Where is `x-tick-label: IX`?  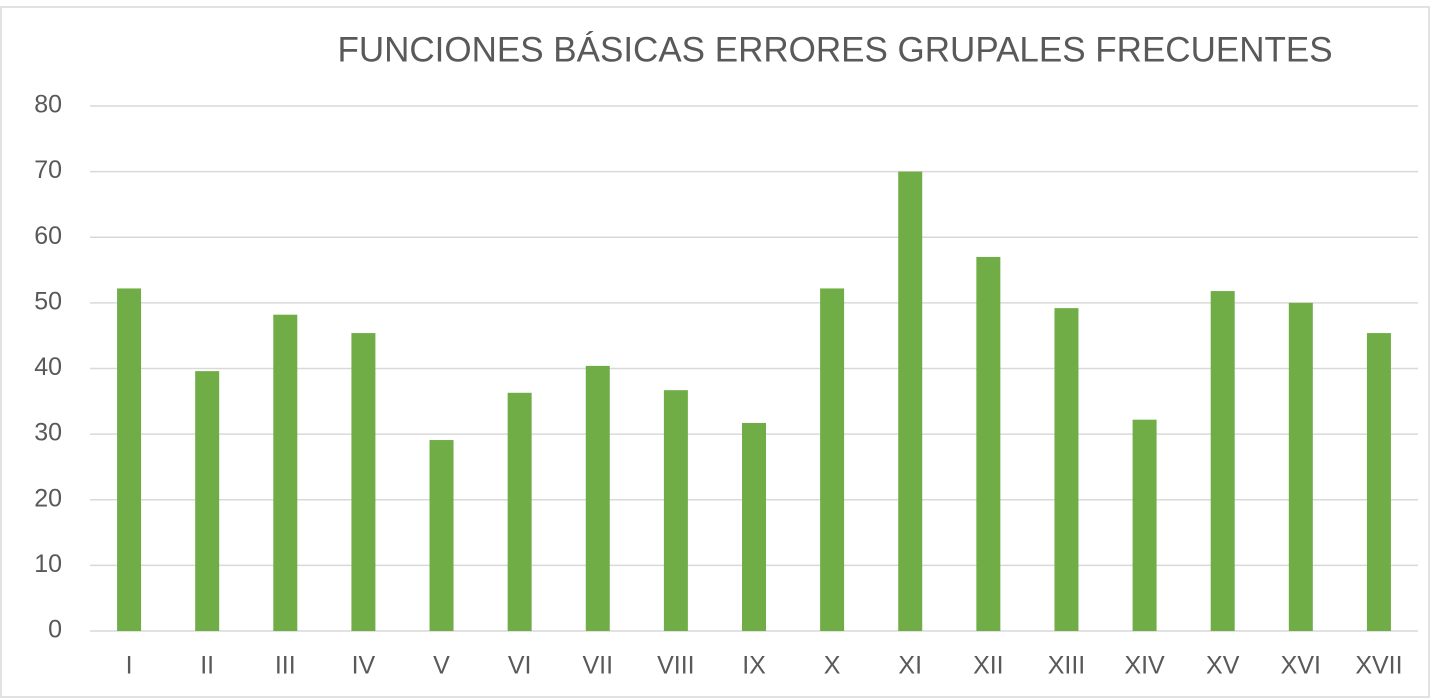
x-tick-label: IX is located at coordinates (754, 666).